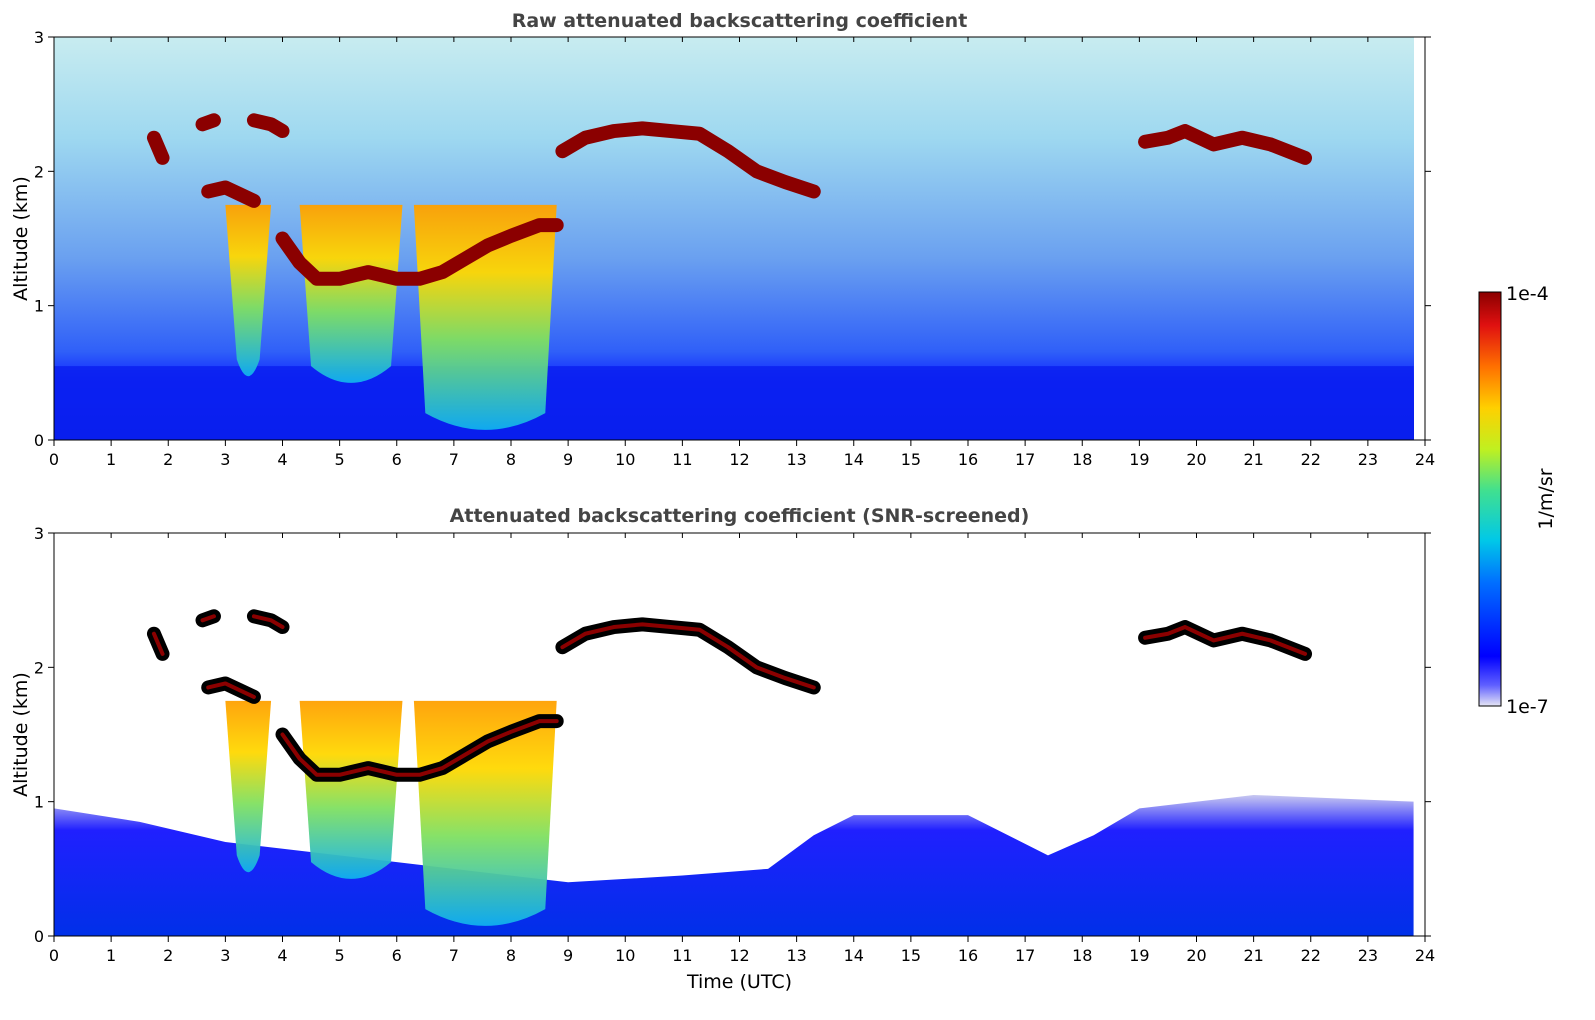 Image resolution: width=1595 pixels, height=1020 pixels. I want to click on colorbar: 1e-4 1e-7 1/m/sr, so click(1517, 500).